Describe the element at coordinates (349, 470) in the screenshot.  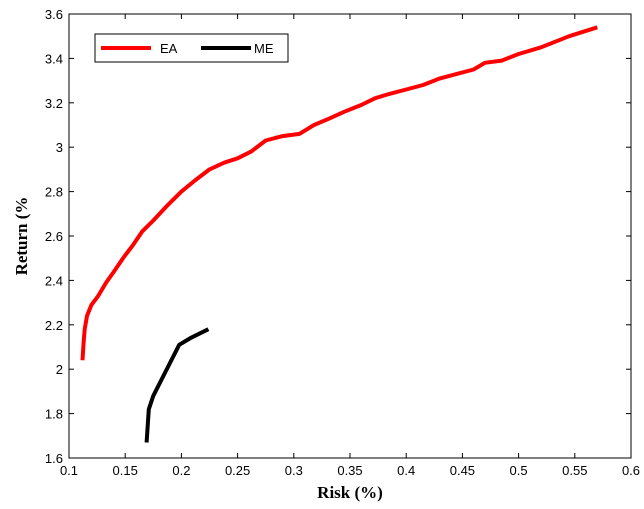
I see `x-tick-label: 0.35` at that location.